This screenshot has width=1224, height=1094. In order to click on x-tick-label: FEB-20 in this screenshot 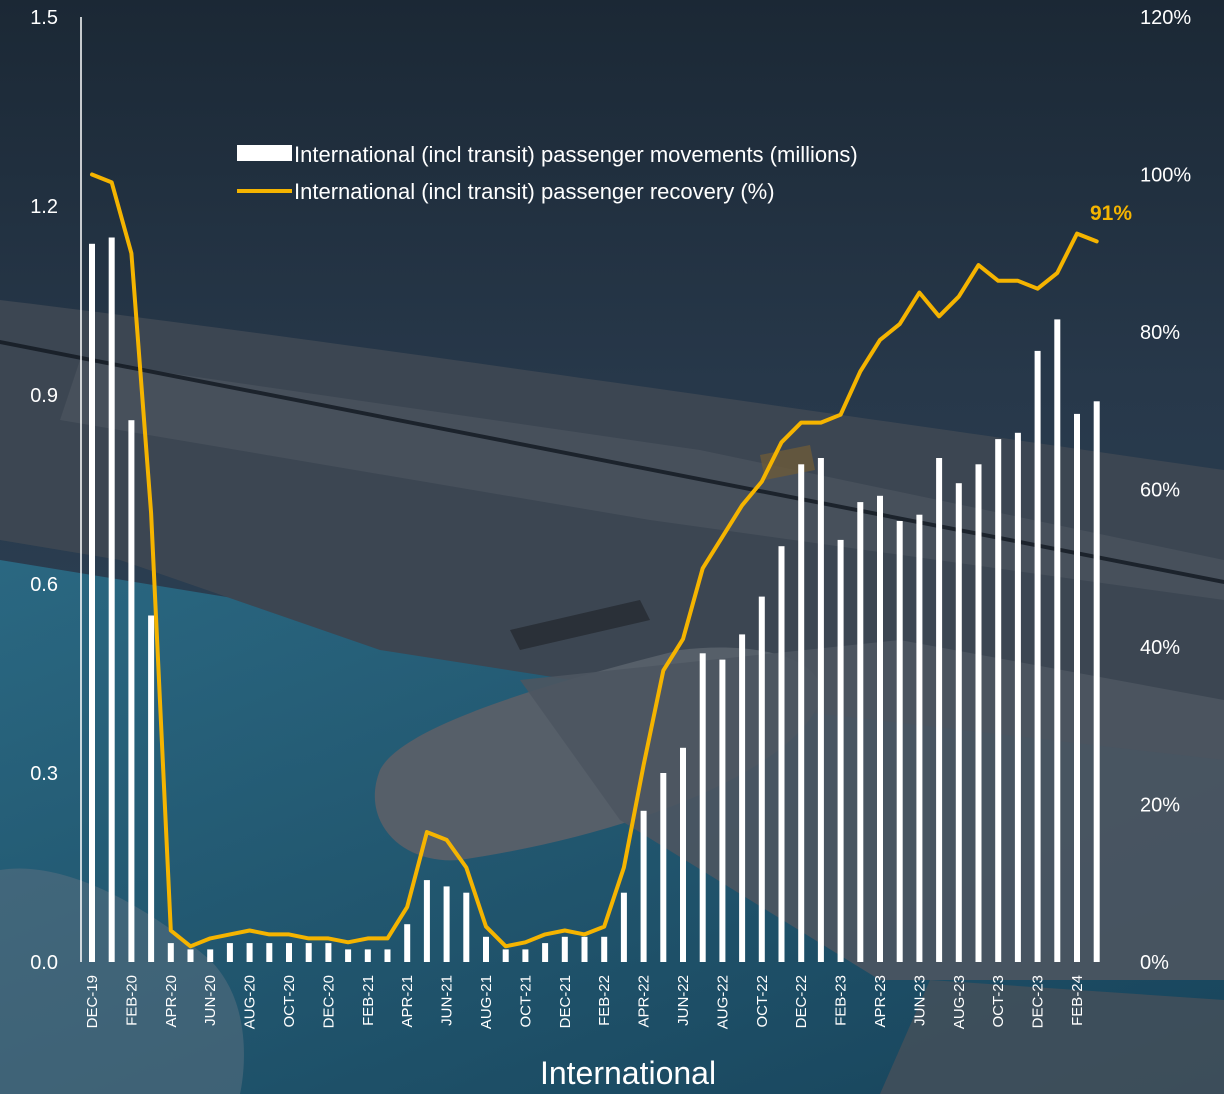, I will do `click(131, 1000)`.